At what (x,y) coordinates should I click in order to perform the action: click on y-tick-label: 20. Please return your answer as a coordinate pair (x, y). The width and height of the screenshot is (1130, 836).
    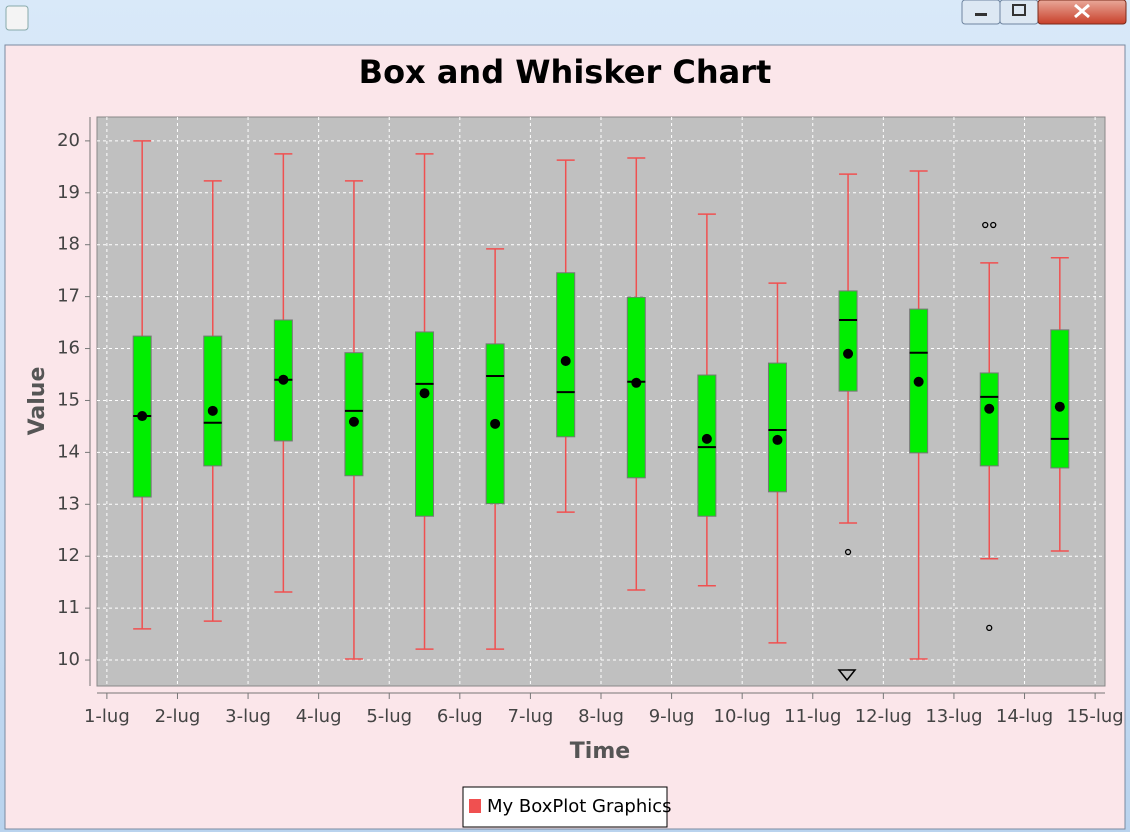
    Looking at the image, I should click on (68, 140).